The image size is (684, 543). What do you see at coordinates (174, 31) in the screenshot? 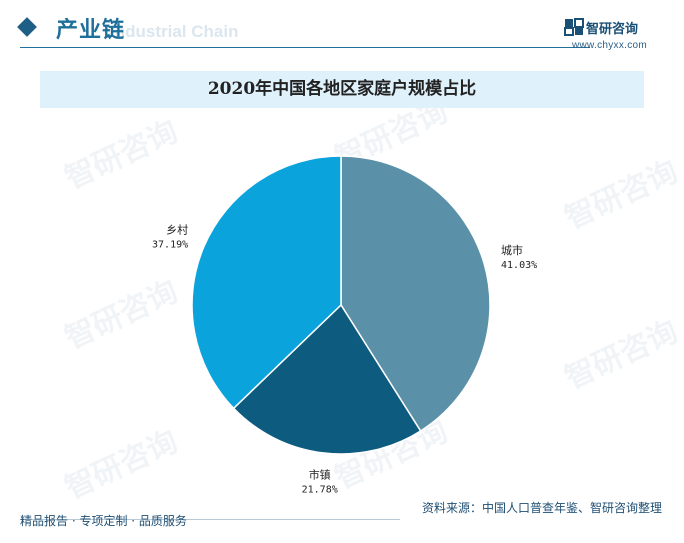
I see `header-subtitle: Industrial Chain` at bounding box center [174, 31].